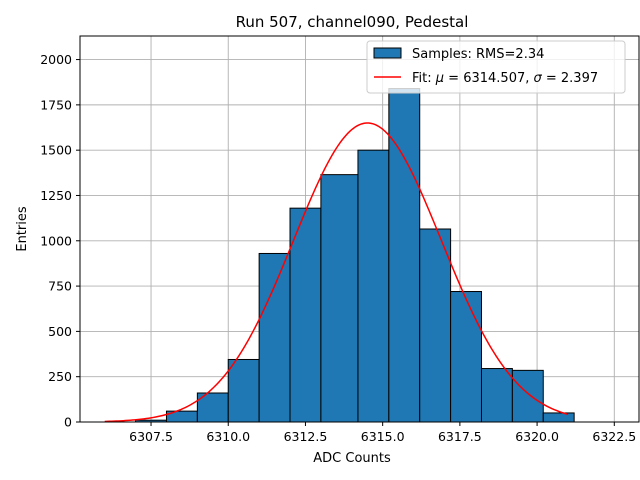 This screenshot has height=480, width=640. I want to click on y-tick-label: 500, so click(60, 331).